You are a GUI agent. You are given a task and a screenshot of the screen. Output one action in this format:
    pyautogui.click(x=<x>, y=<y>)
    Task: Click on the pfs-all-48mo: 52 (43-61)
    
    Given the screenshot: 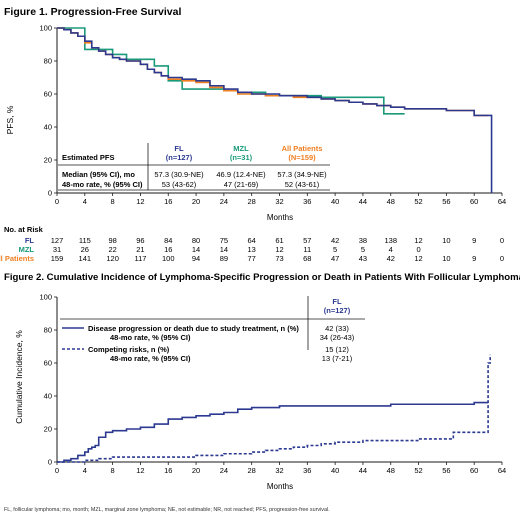 What is the action you would take?
    pyautogui.click(x=302, y=184)
    